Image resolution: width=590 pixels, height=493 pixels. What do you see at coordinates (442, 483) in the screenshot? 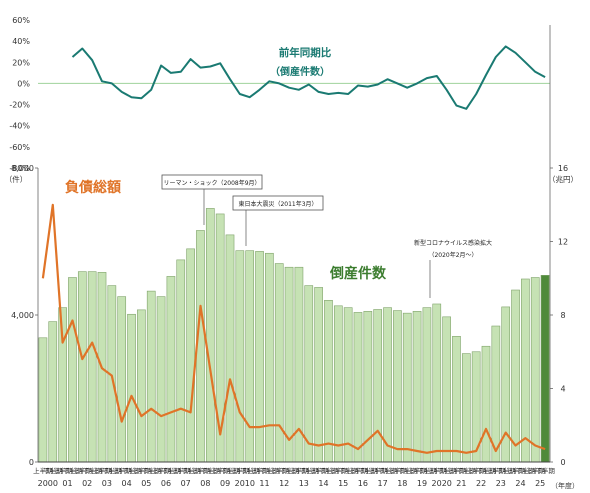
I see `year-label: 2020` at bounding box center [442, 483].